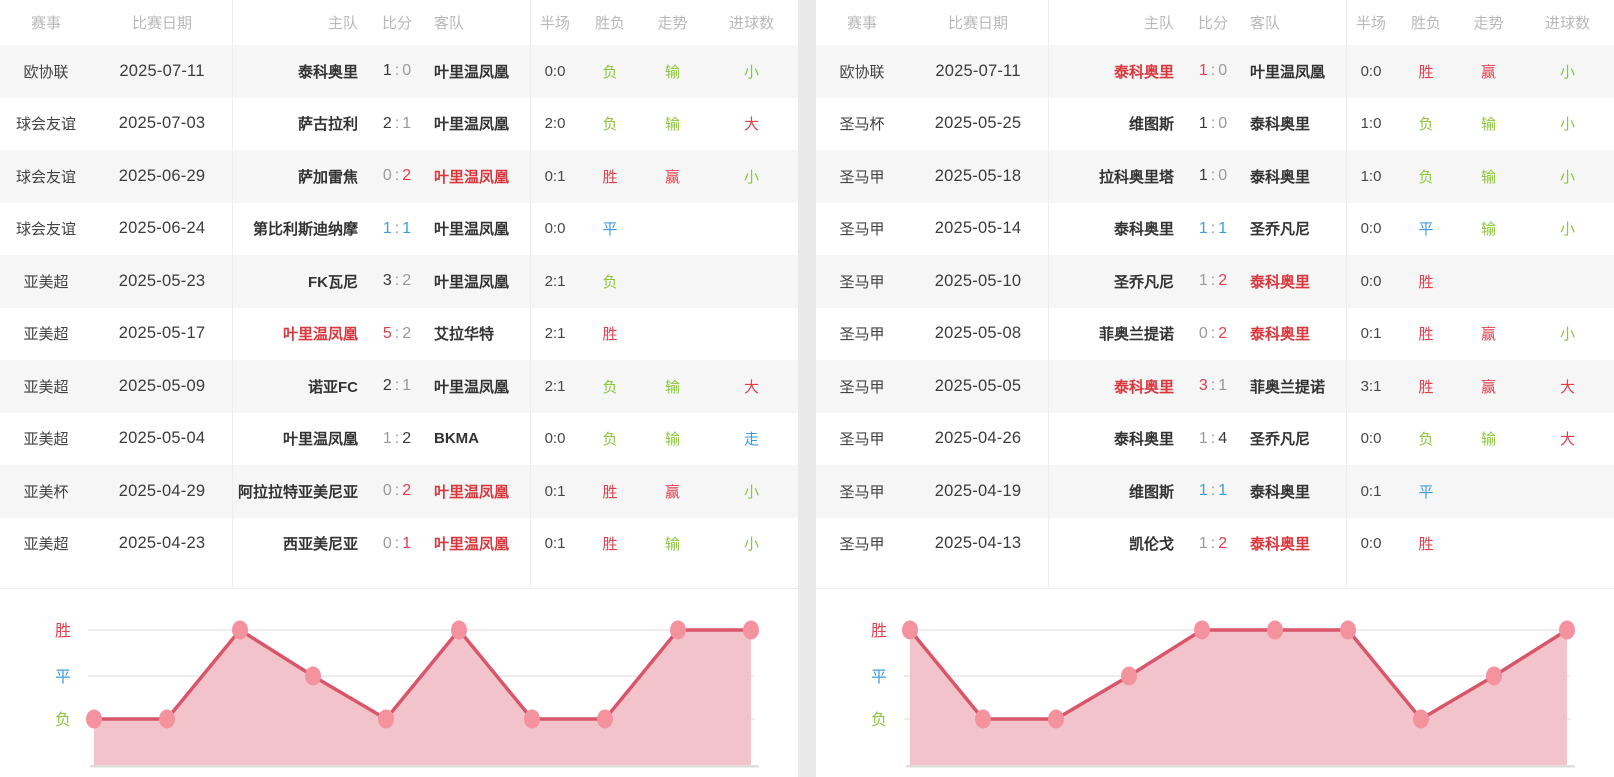 The image size is (1614, 777). Describe the element at coordinates (1223, 438) in the screenshot. I see `away-goals: 4` at that location.